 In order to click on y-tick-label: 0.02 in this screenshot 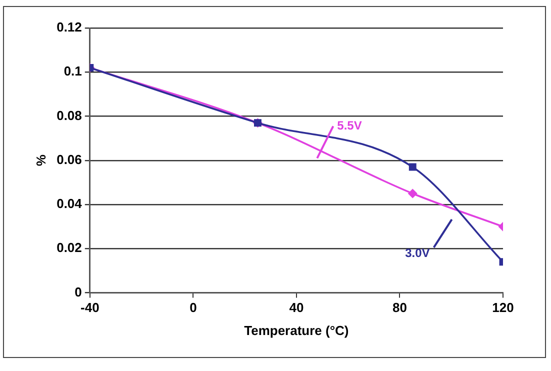, I will do `click(69, 248)`.